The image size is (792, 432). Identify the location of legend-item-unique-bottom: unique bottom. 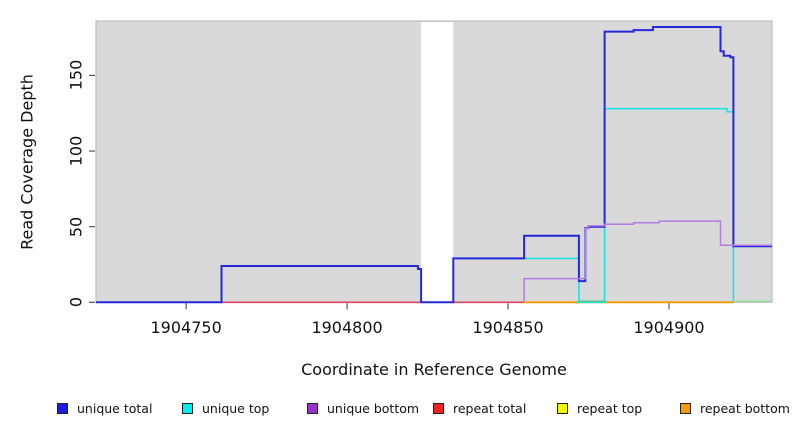
(363, 408).